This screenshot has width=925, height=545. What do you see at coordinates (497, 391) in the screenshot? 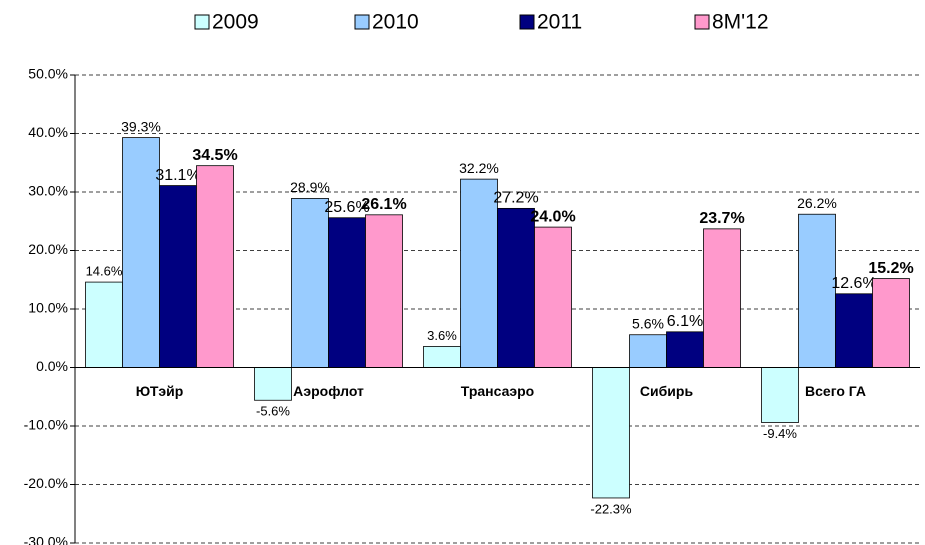
I see `x-tick-label: Трансаэро` at bounding box center [497, 391].